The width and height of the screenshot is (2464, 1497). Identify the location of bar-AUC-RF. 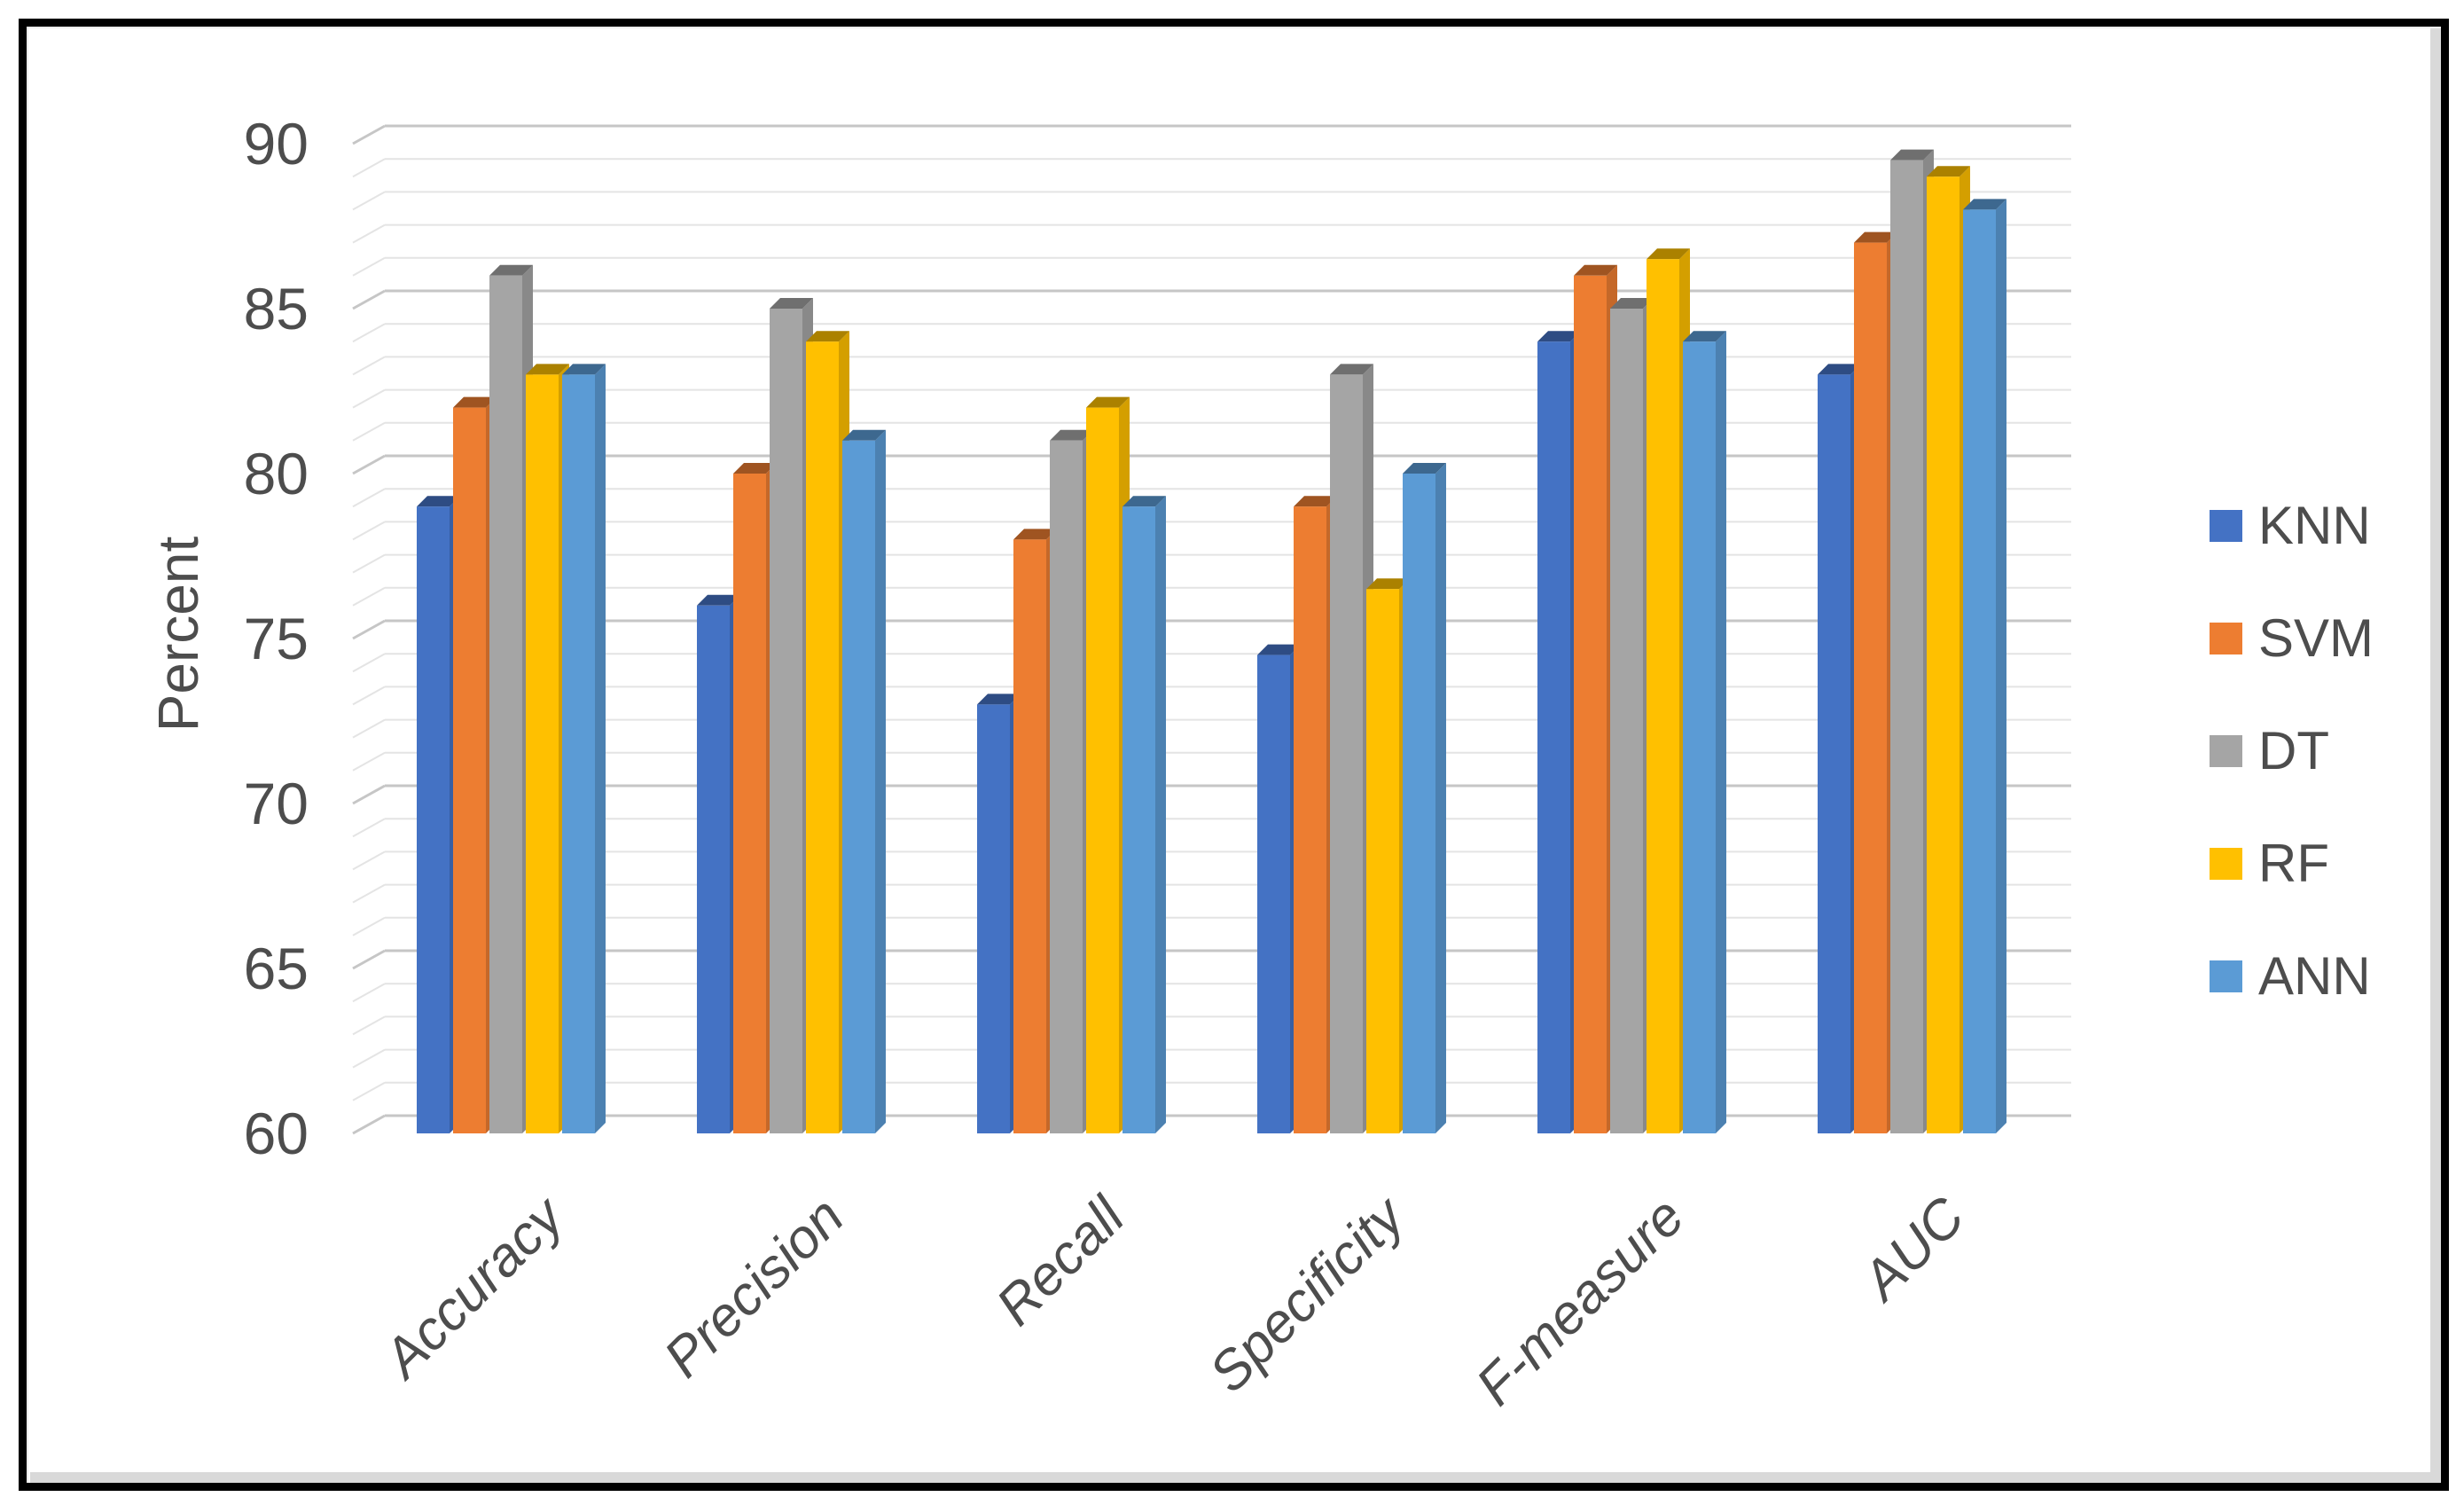
(1943, 655).